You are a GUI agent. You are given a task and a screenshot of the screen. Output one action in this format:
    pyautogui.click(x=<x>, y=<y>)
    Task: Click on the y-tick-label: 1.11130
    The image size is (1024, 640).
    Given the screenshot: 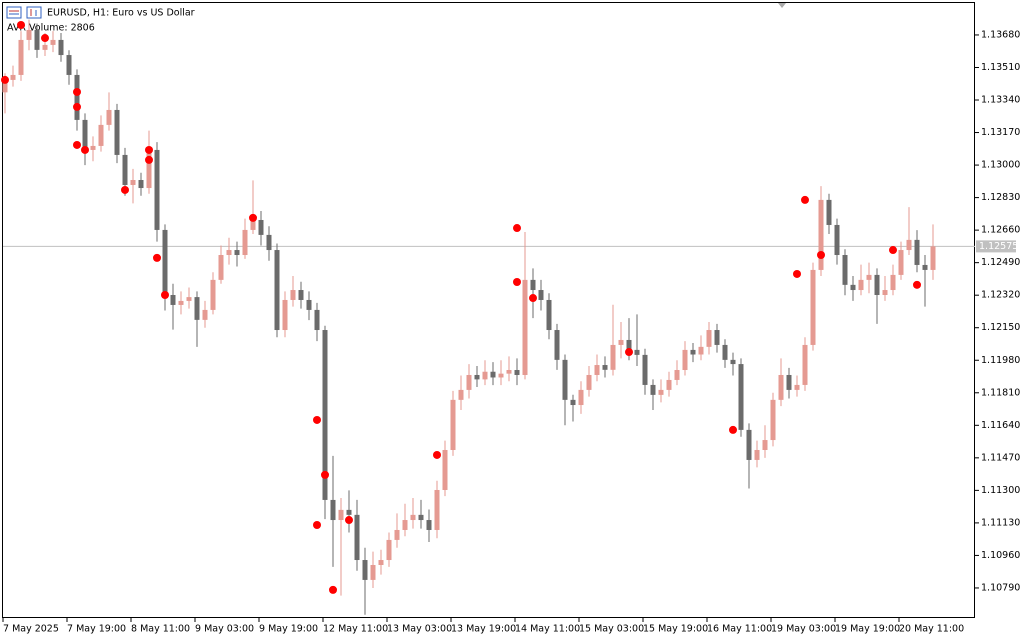 What is the action you would take?
    pyautogui.click(x=1000, y=522)
    